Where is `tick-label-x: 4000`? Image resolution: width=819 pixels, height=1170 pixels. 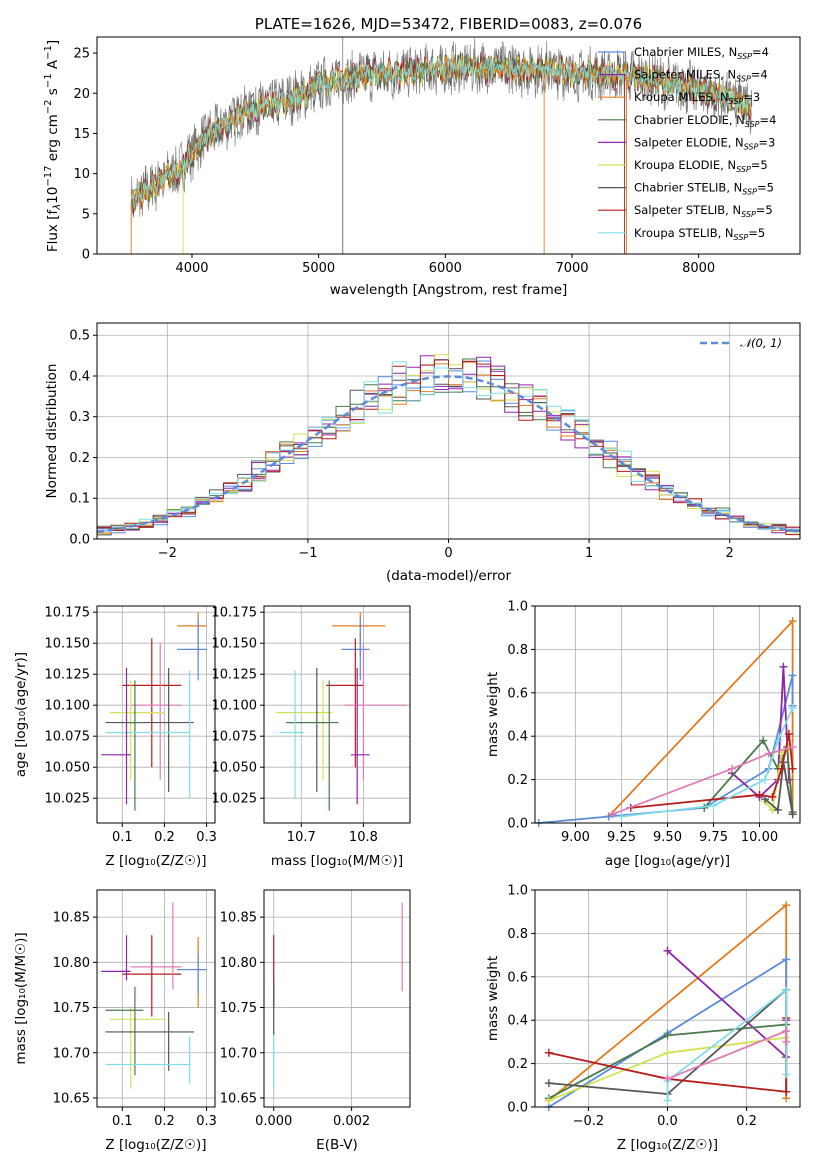 tick-label-x: 4000 is located at coordinates (191, 268).